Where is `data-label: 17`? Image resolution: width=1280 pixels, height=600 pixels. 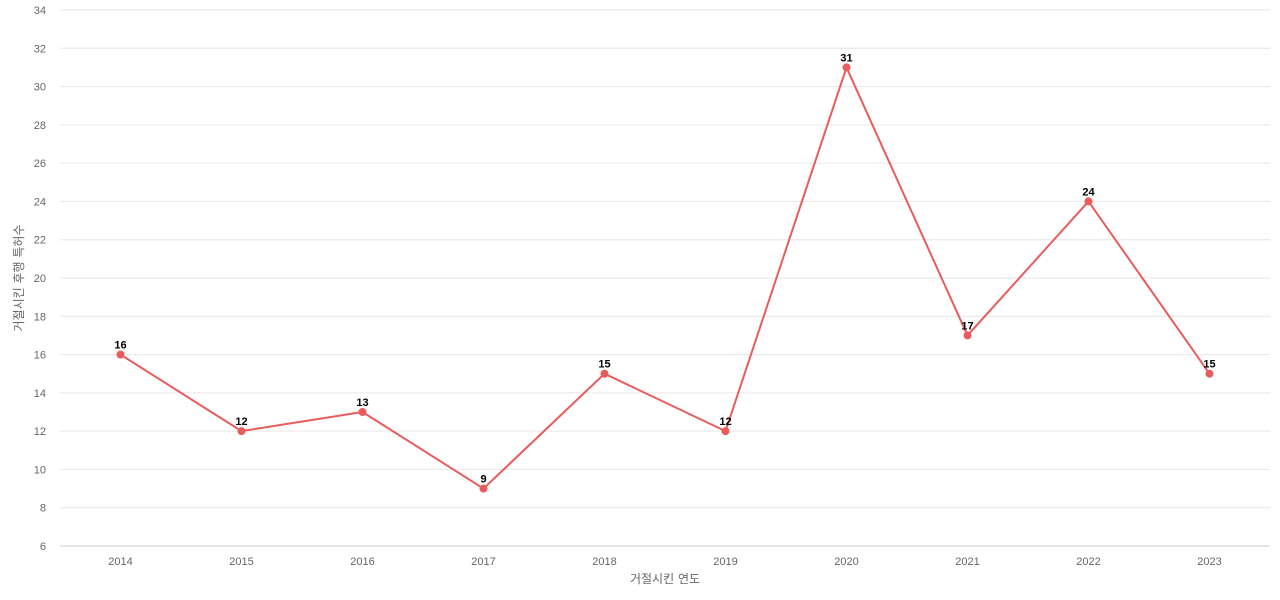
data-label: 17 is located at coordinates (967, 326).